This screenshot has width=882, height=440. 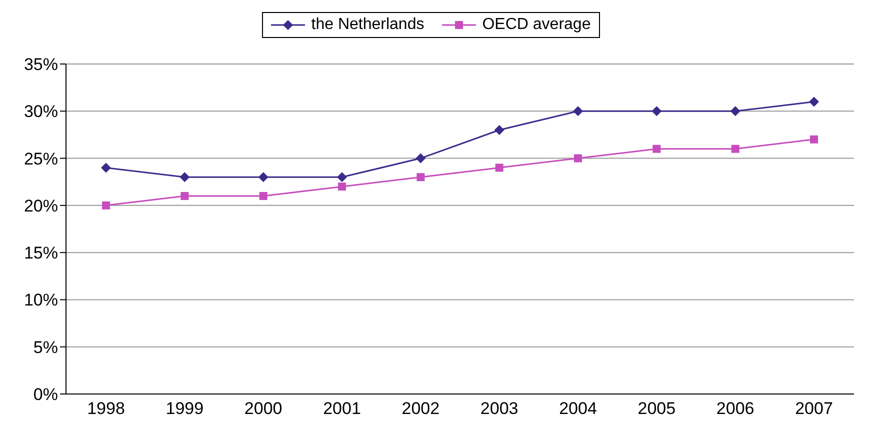 I want to click on x-tick-label: 2001, so click(x=342, y=408).